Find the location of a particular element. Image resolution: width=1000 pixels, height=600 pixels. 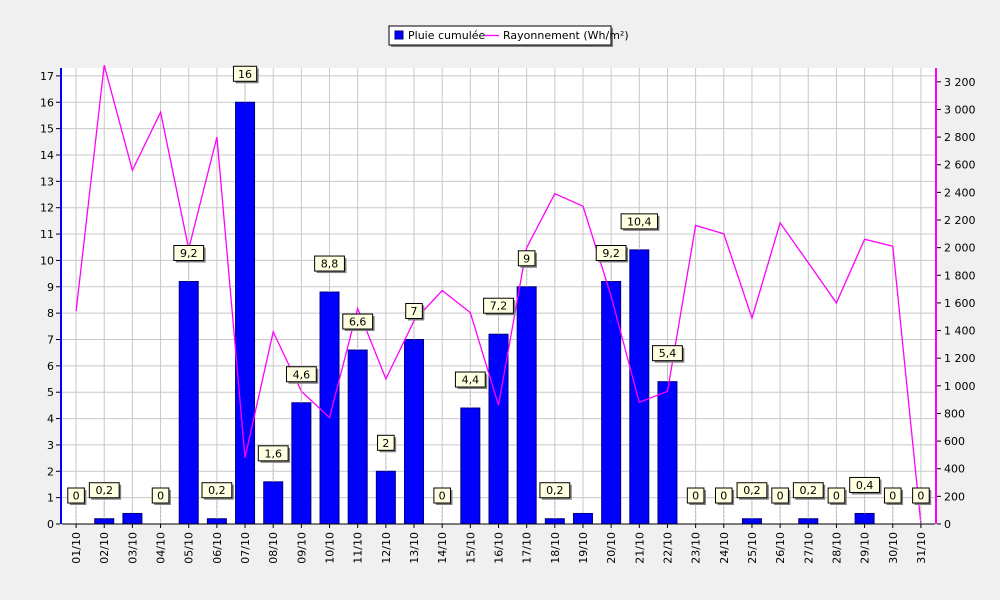

data-label: 5,4 is located at coordinates (668, 363).